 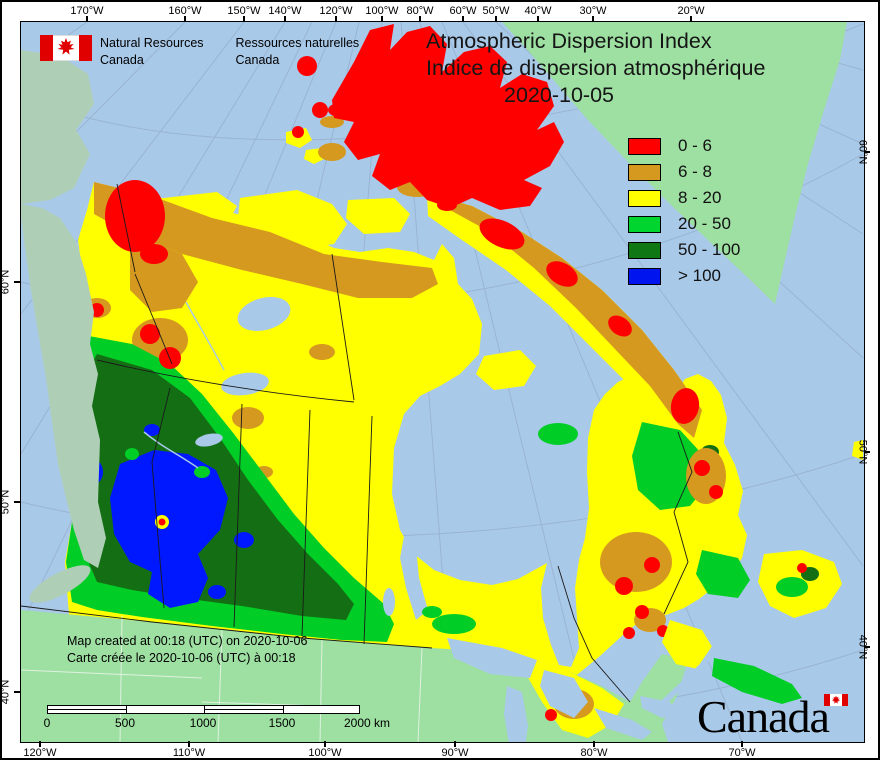 What do you see at coordinates (569, 41) in the screenshot?
I see `title-en: Atmospheric Dispersion Index` at bounding box center [569, 41].